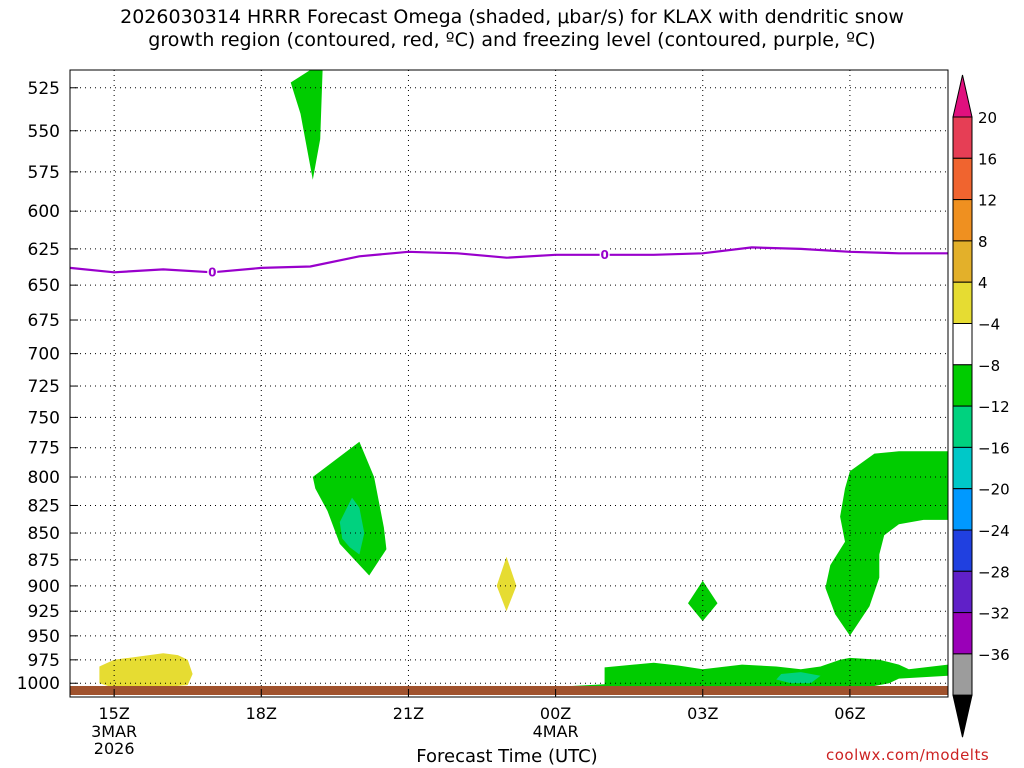 The width and height of the screenshot is (1024, 768). I want to click on freezing-level-label-1: 0, so click(604, 255).